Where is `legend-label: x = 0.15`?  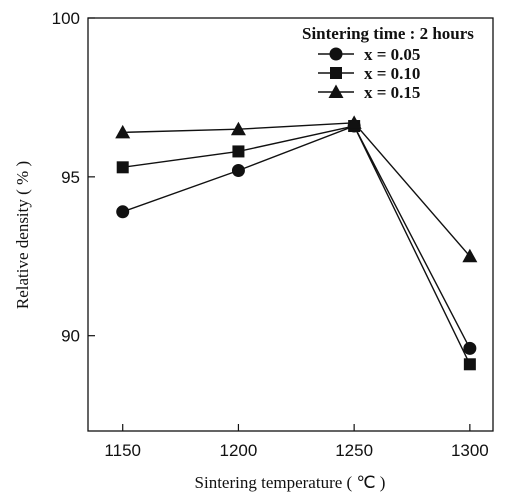
legend-label: x = 0.15 is located at coordinates (392, 92).